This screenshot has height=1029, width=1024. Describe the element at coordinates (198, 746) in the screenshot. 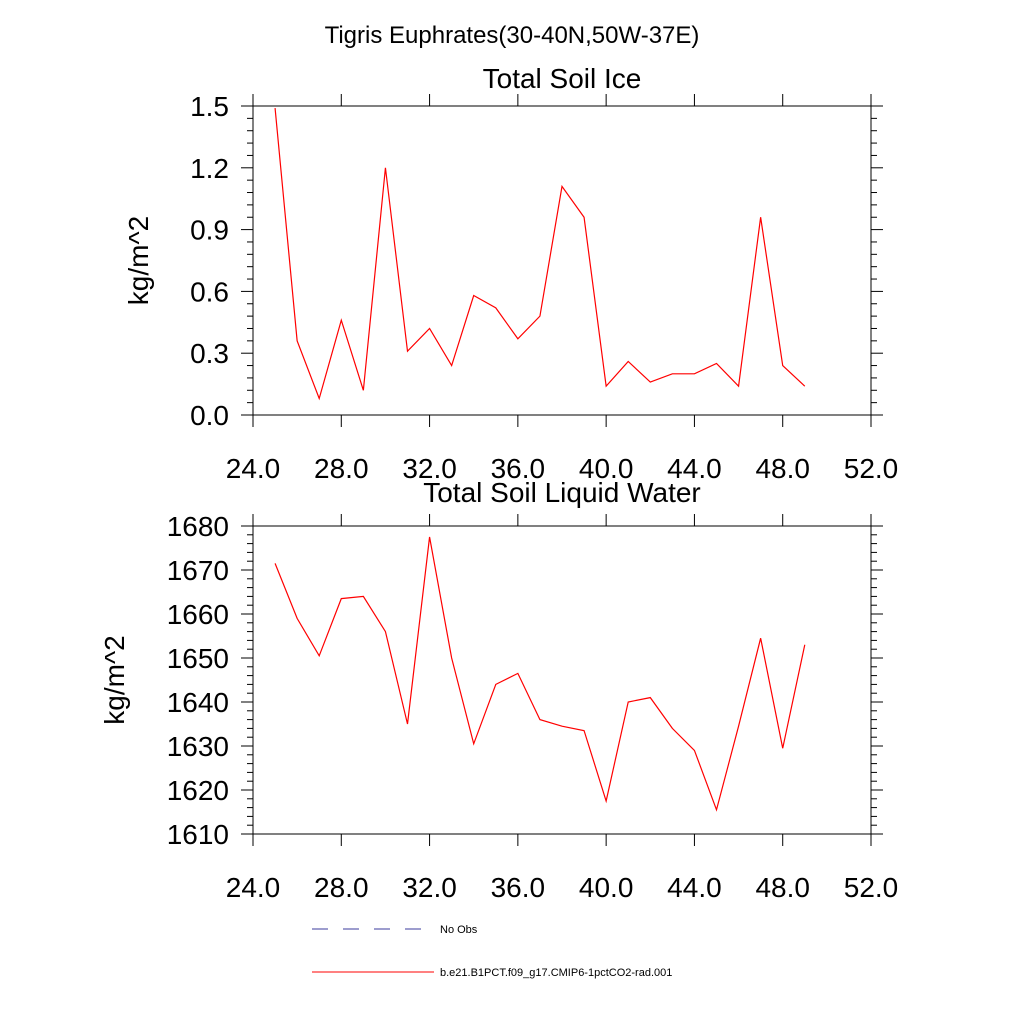

I see `y-tick-label: 1630` at that location.